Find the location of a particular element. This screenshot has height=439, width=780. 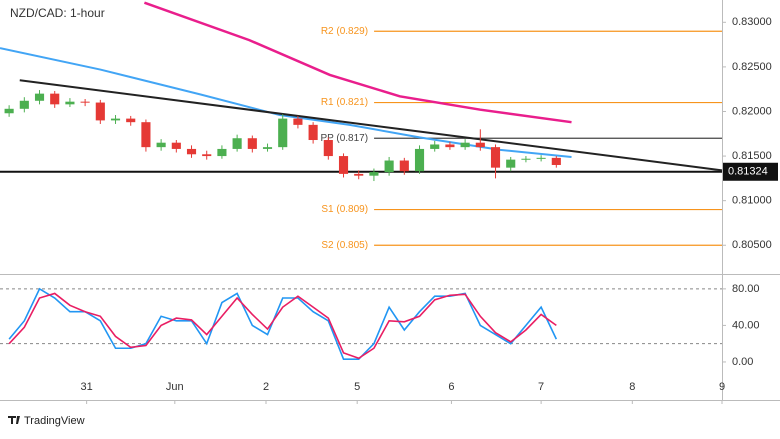

y-tick-label: 0.80500 is located at coordinates (752, 245).